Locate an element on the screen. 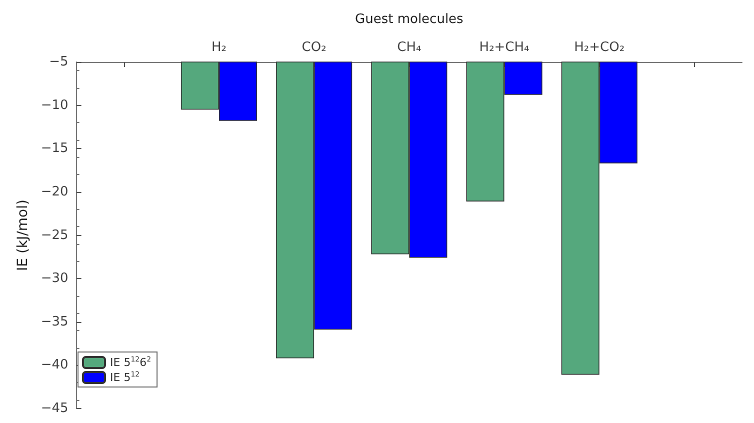 The height and width of the screenshot is (423, 754). y-tick-label: −10 is located at coordinates (54, 105).